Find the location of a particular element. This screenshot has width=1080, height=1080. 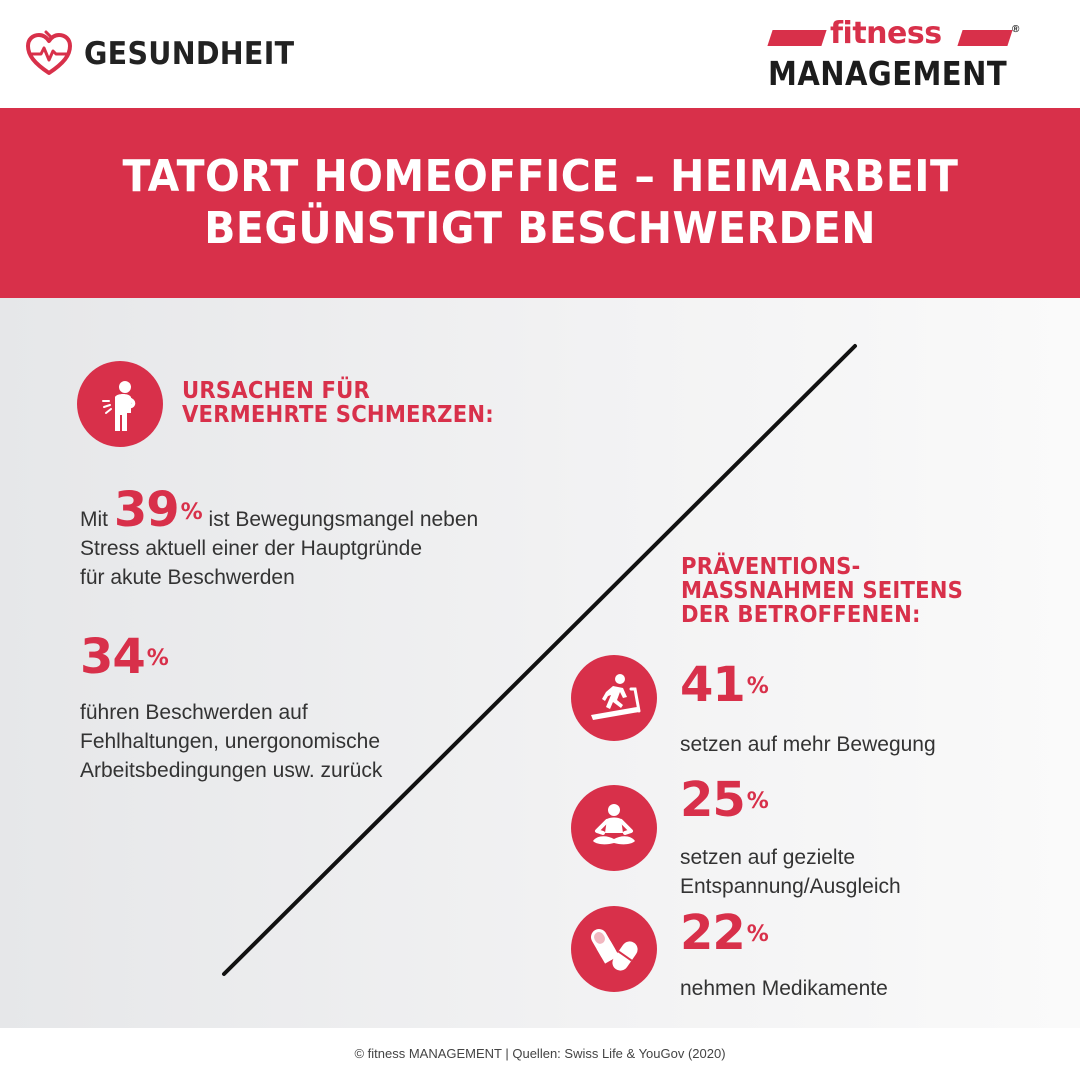

stat-39-line1: Mit 39% ist Bewegungsmangel neben is located at coordinates (279, 510).